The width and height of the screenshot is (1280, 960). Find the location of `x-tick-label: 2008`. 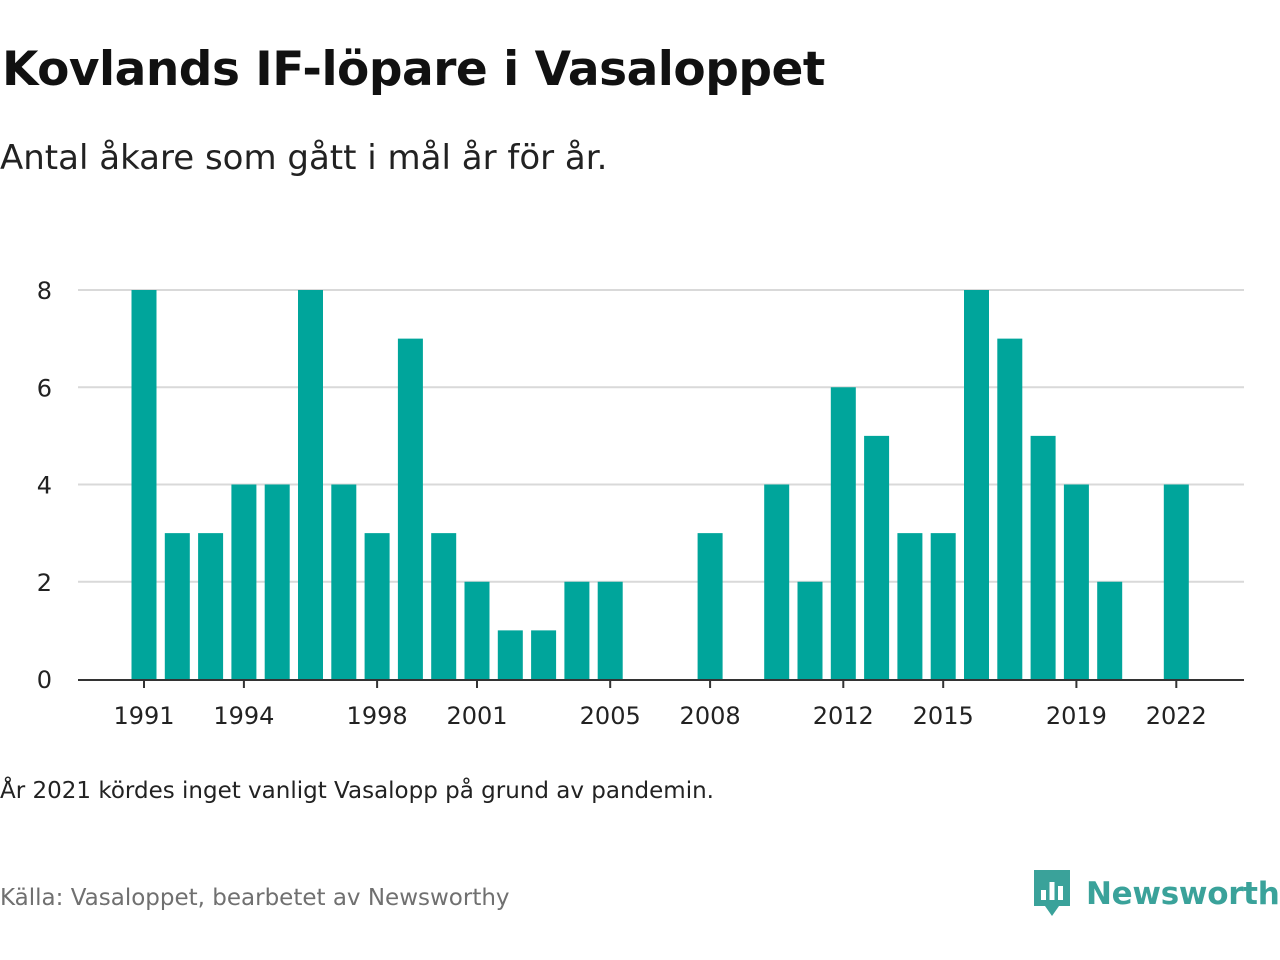

x-tick-label: 2008 is located at coordinates (710, 716).